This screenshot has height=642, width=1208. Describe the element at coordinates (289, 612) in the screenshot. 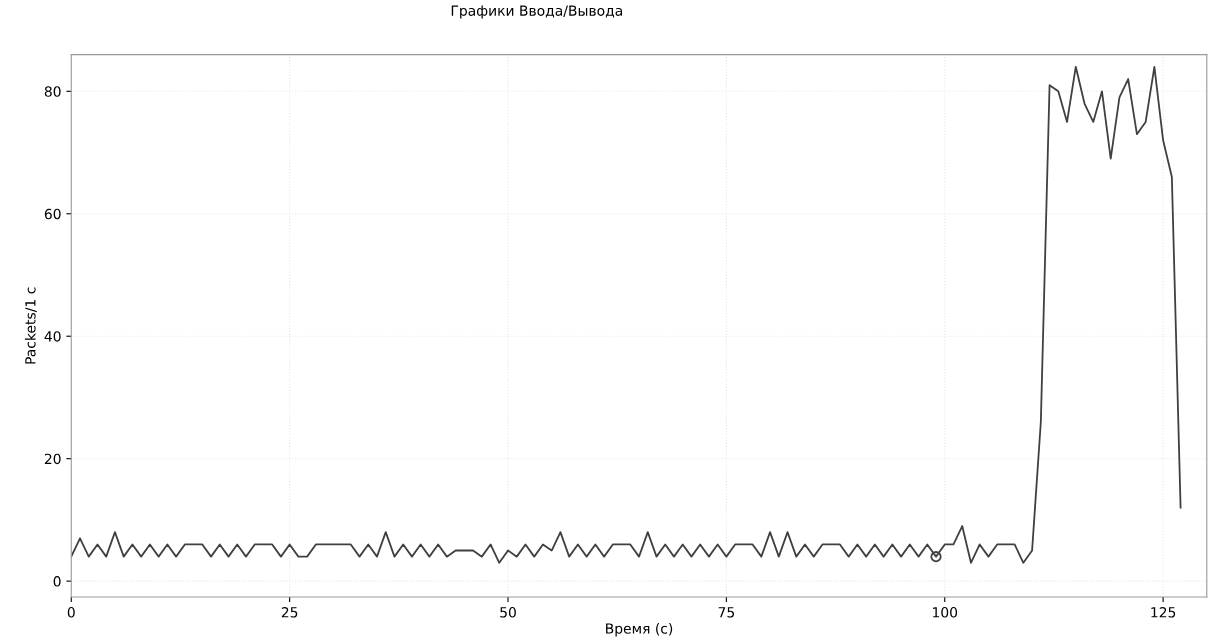

I see `x-tick-label: 25` at that location.